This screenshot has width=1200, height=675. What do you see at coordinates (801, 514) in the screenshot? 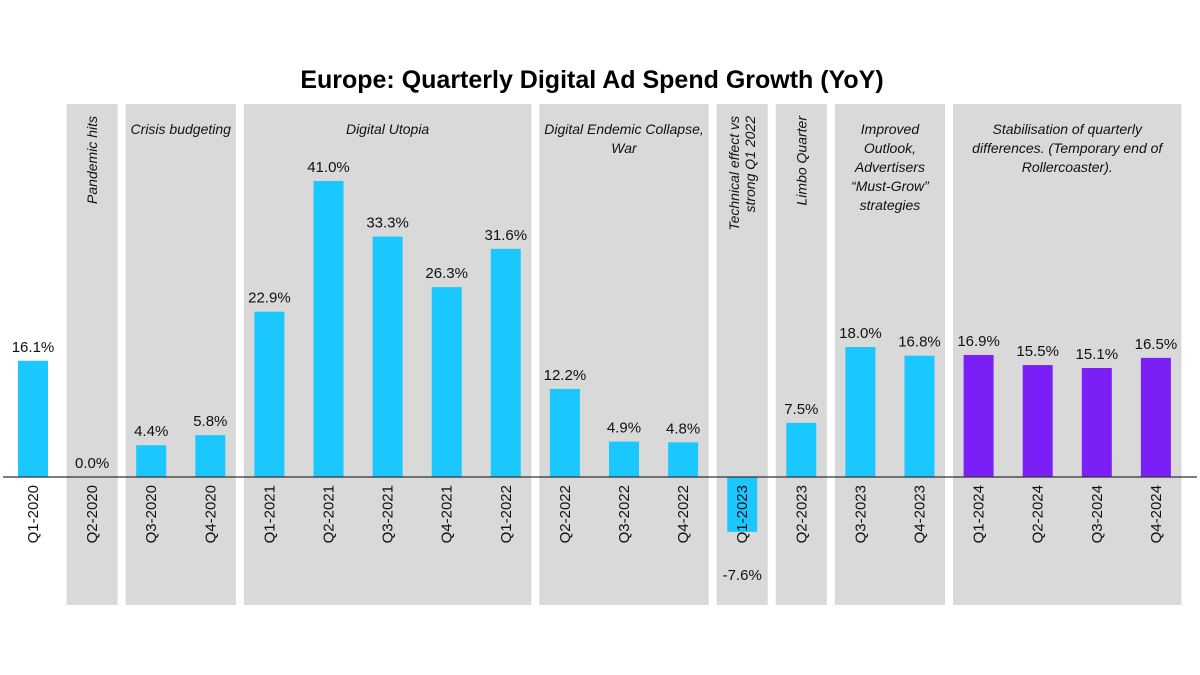
I see `category-label: Q2-2023` at bounding box center [801, 514].